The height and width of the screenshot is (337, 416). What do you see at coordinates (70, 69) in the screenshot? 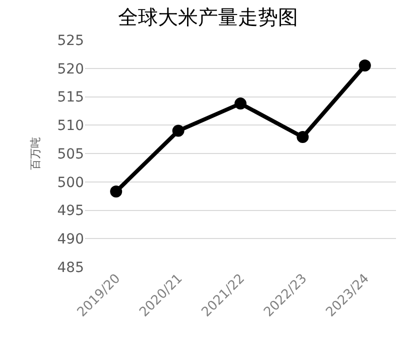
I see `y-tick-label: 520` at bounding box center [70, 69].